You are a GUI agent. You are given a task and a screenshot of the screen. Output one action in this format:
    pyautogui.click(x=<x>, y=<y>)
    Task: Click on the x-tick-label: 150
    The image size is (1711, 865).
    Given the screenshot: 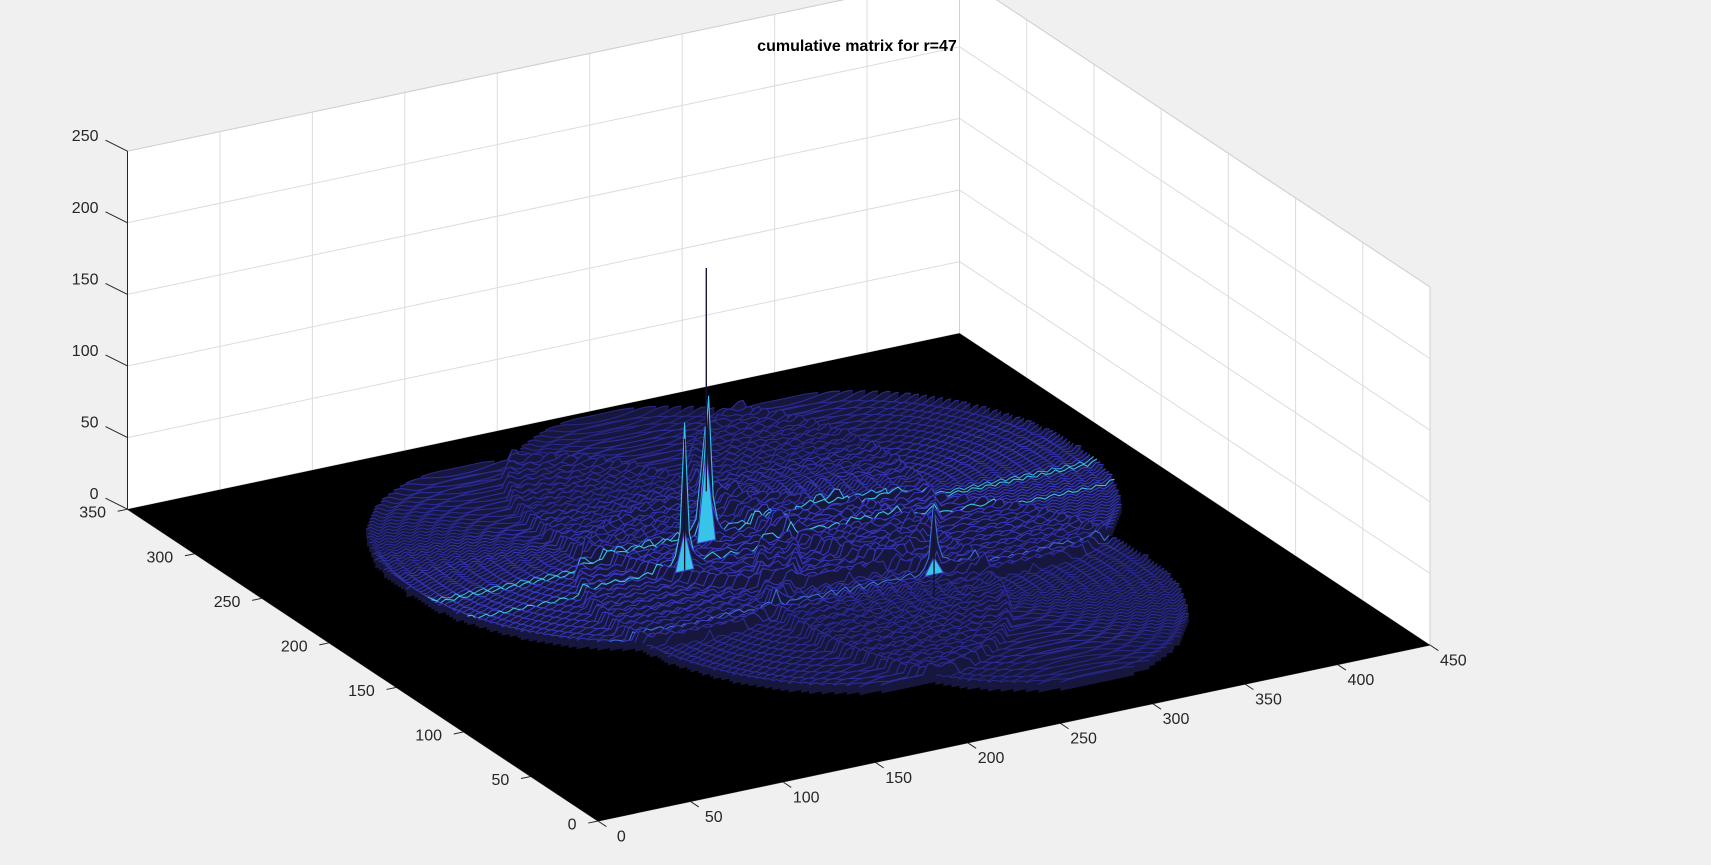 What is the action you would take?
    pyautogui.click(x=898, y=778)
    